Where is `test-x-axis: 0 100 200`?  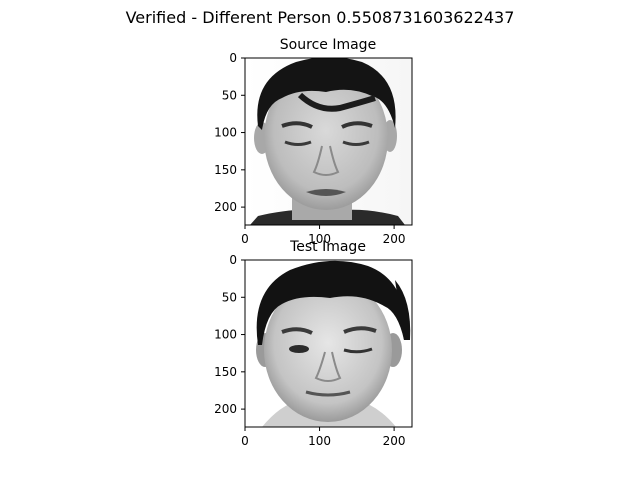 test-x-axis: 0 100 200 is located at coordinates (323, 437).